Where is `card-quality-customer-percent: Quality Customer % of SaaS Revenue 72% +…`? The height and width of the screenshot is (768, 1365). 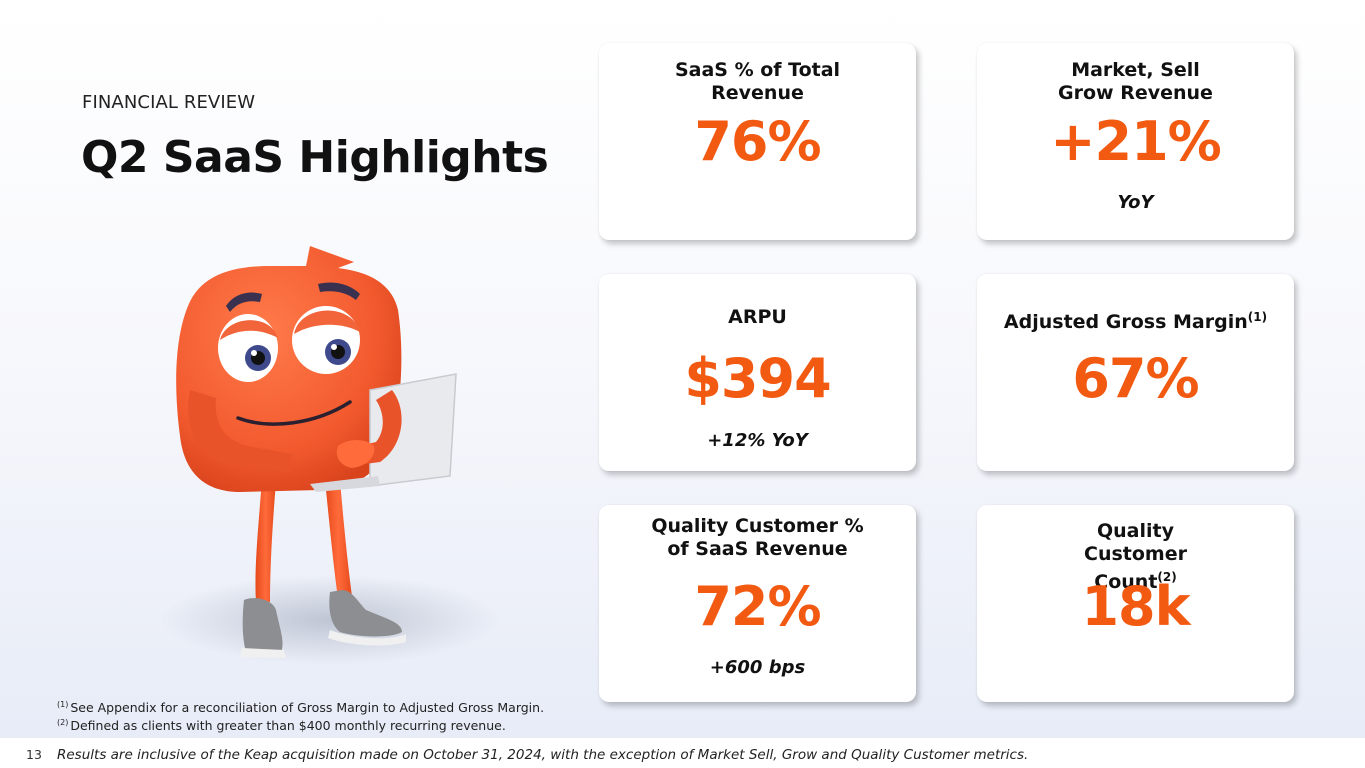
card-quality-customer-percent: Quality Customer % of SaaS Revenue 72% +… is located at coordinates (757, 603).